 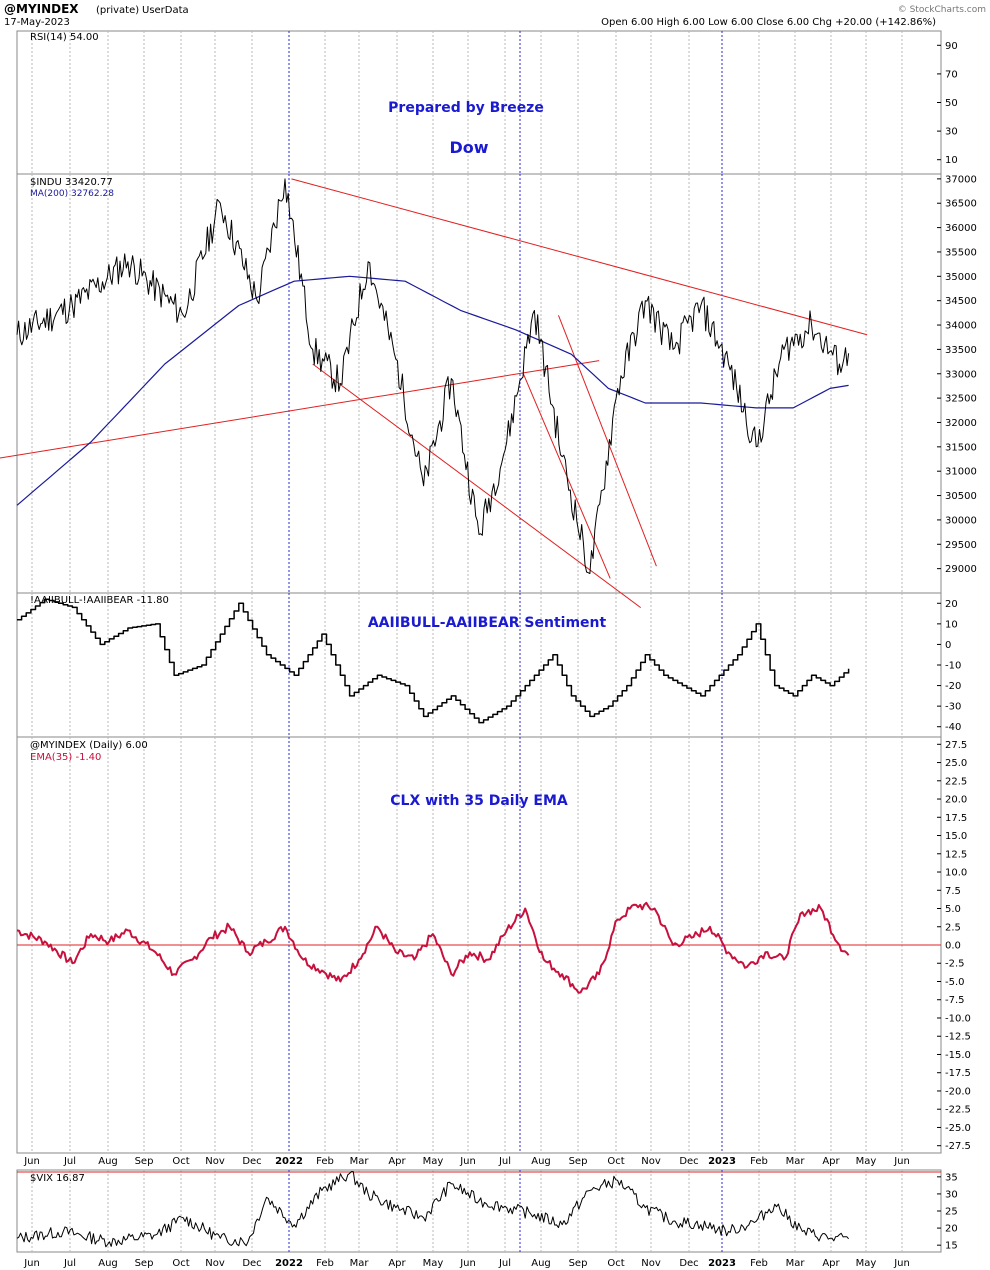 I want to click on y-tick-label: 10, so click(x=951, y=624).